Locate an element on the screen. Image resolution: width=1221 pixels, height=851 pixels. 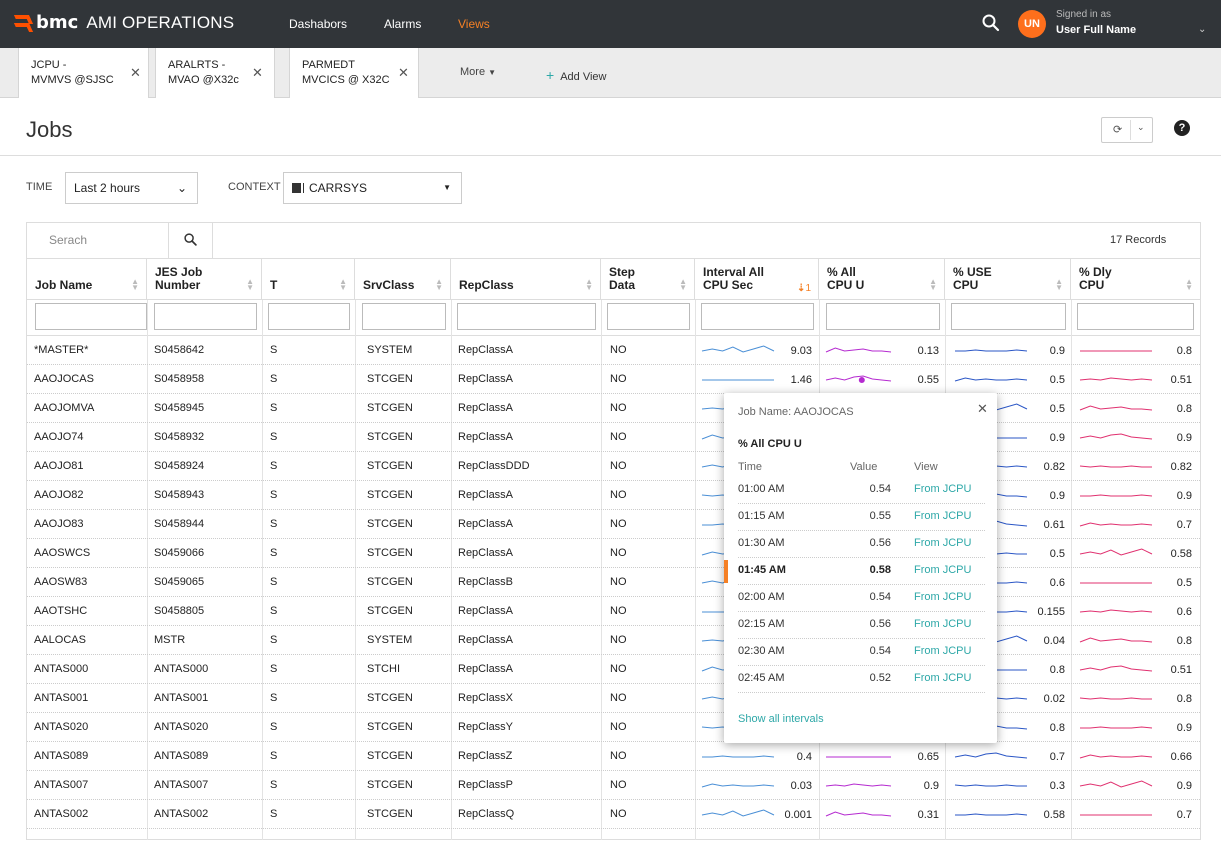
cell-job-name: ANTAS020 is located at coordinates (61, 727).